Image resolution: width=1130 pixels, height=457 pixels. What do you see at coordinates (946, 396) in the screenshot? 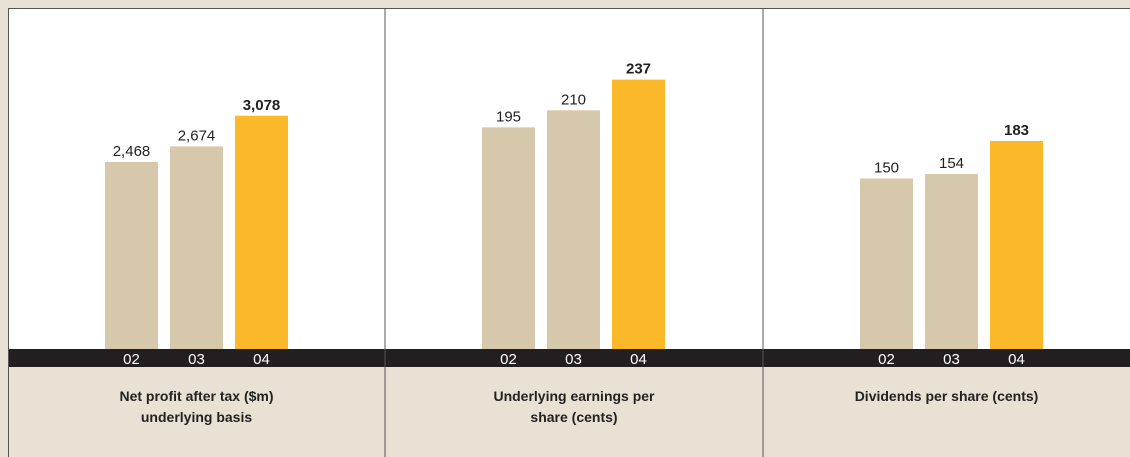
I see `chart-title: Dividends per share (cents)` at bounding box center [946, 396].